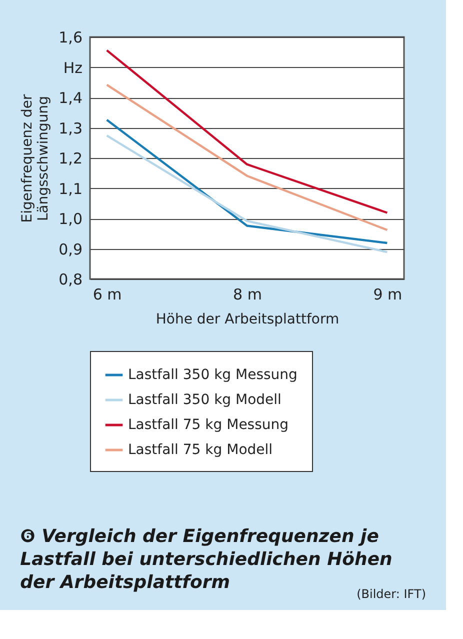 The width and height of the screenshot is (463, 639). I want to click on y-tick-label: 1,4, so click(70, 98).